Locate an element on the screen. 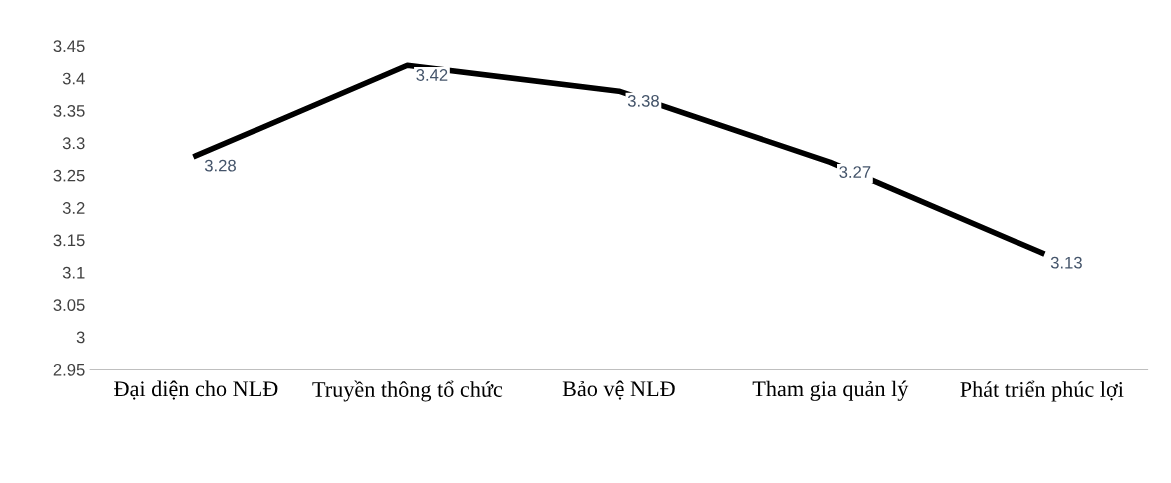 The width and height of the screenshot is (1171, 483). y-tick-label: 3.35 is located at coordinates (69, 111).